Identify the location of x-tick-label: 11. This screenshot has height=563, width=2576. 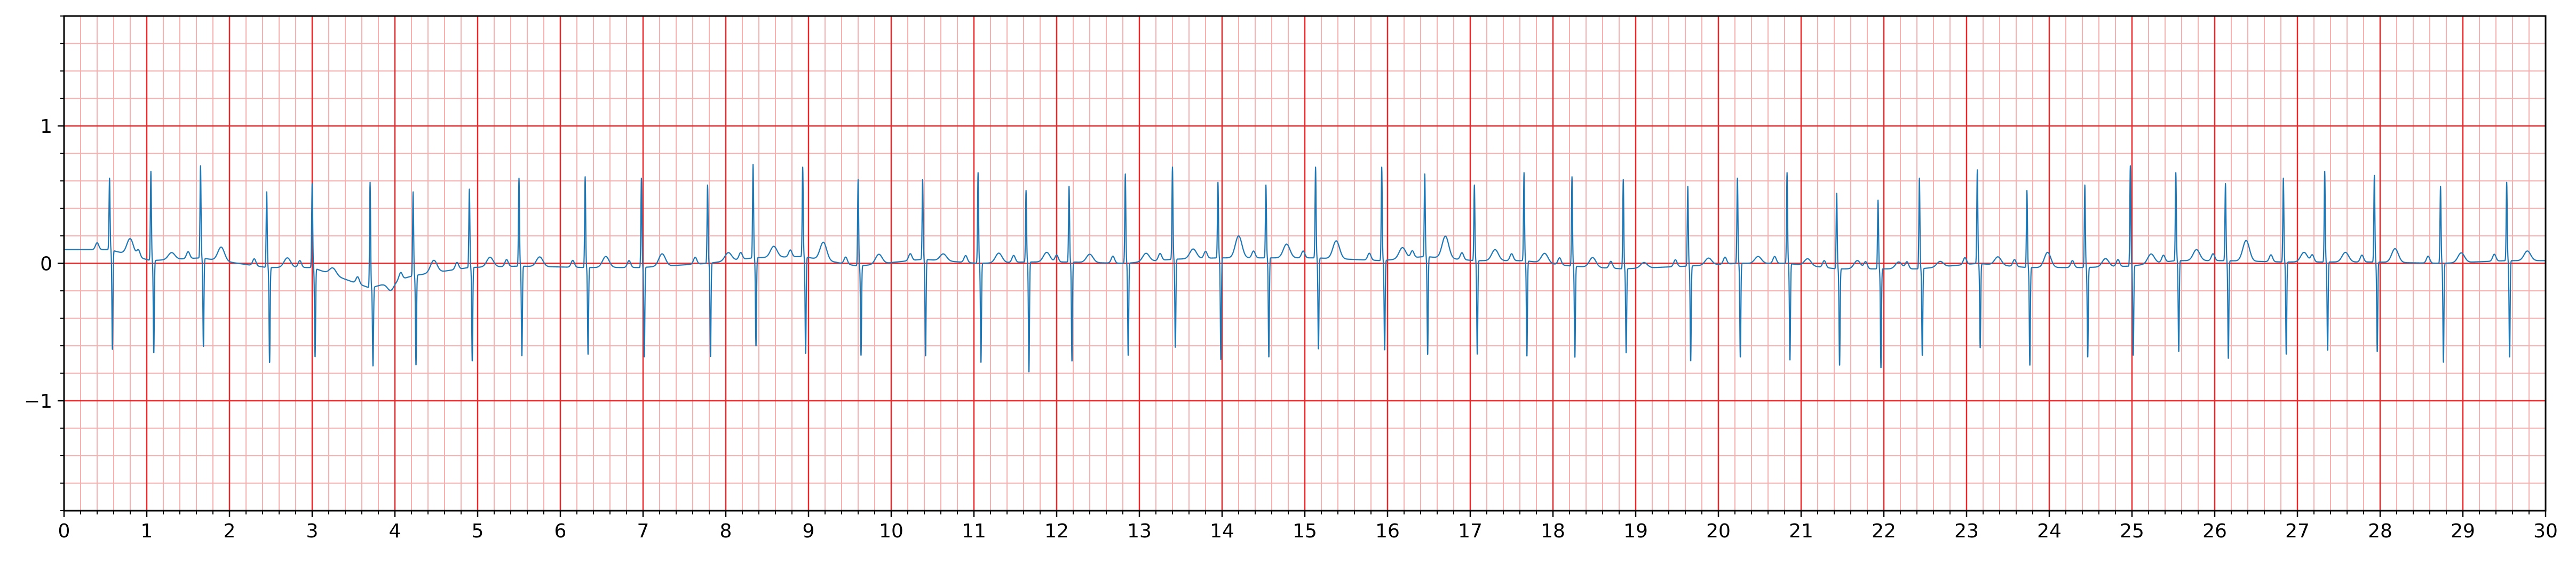
(974, 531).